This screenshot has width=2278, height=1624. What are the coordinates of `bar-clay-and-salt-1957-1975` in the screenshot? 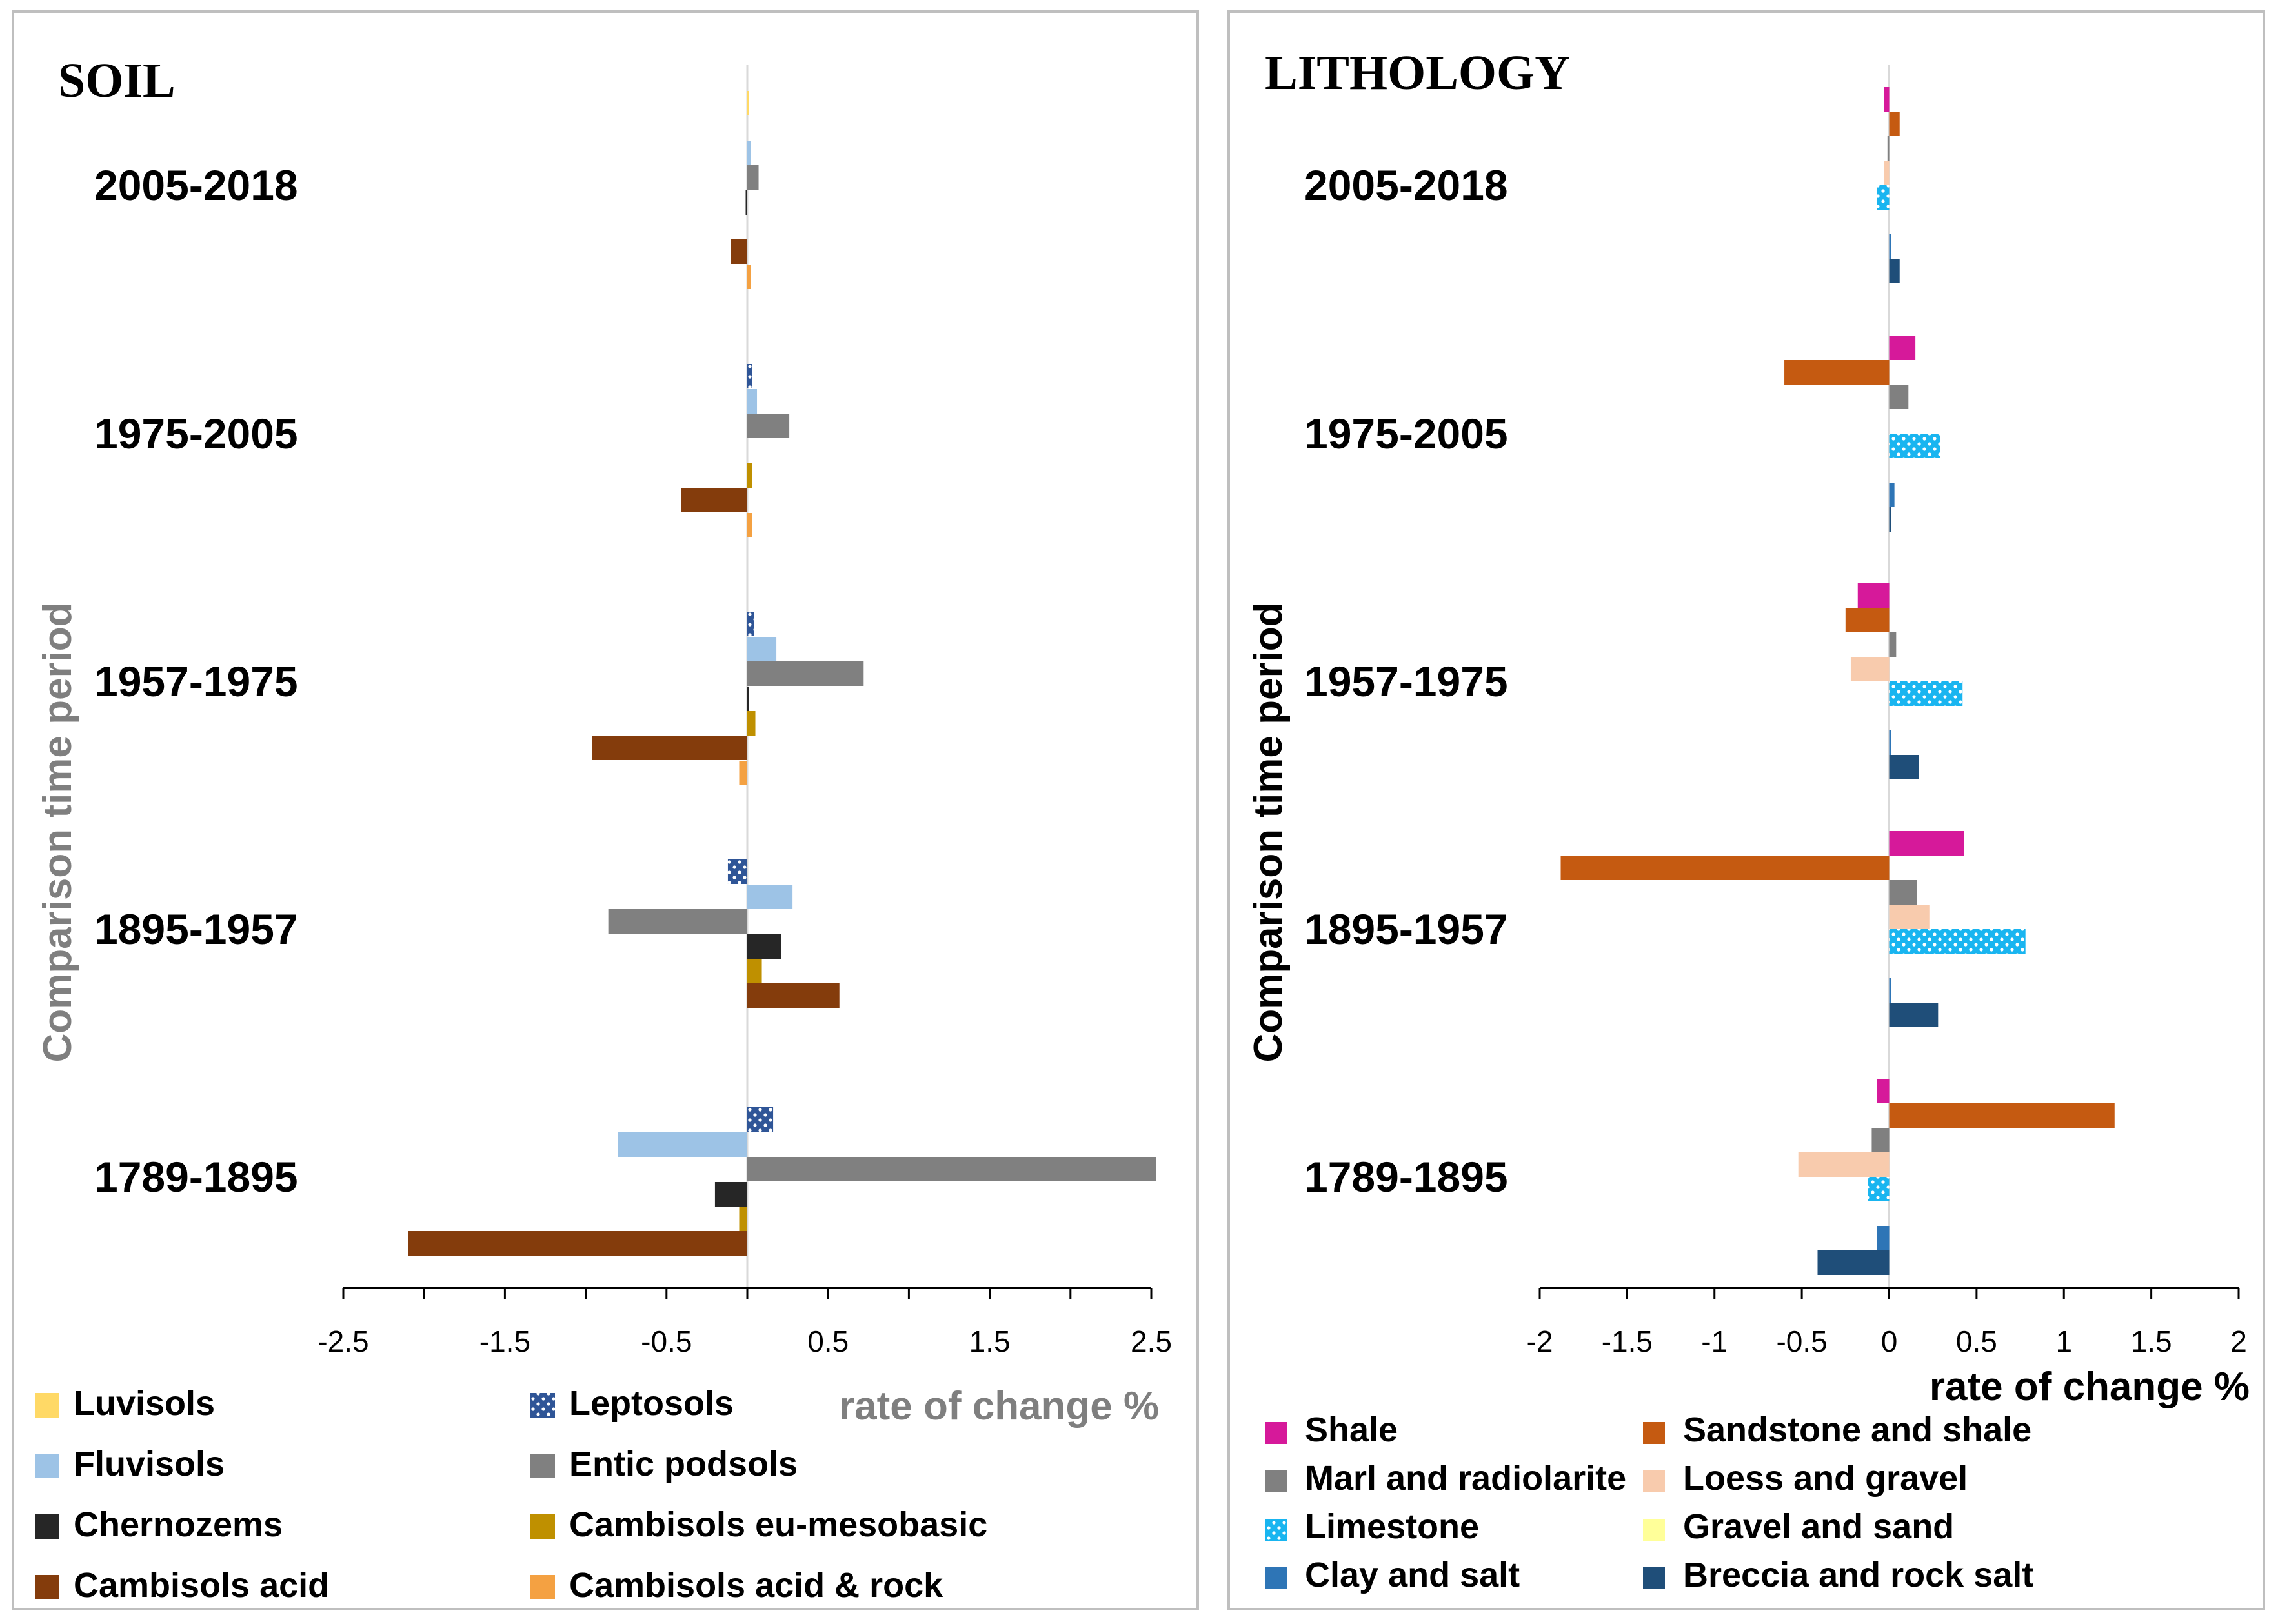 It's located at (1890, 742).